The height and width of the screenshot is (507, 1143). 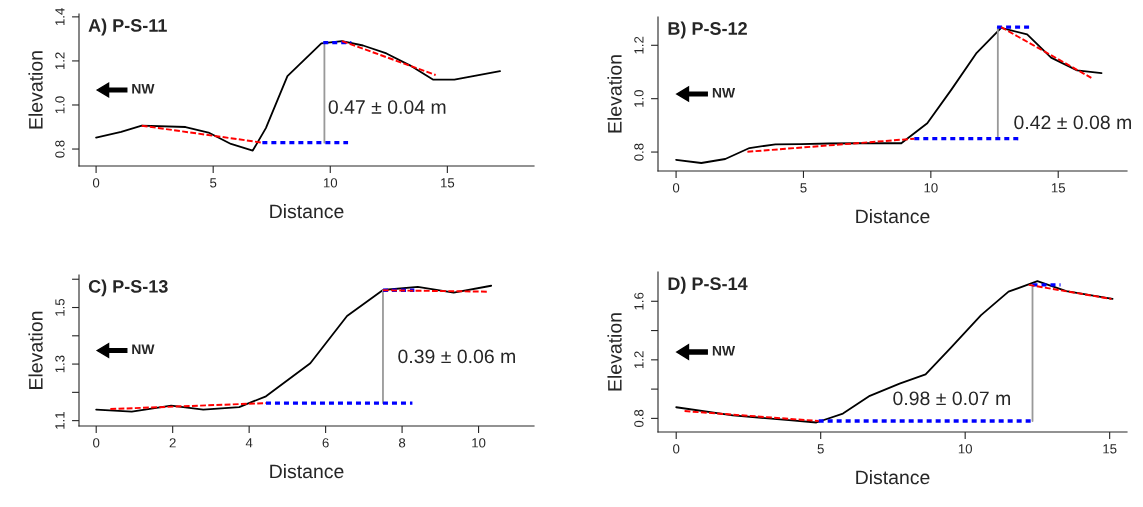 What do you see at coordinates (298, 96) in the screenshot?
I see `line-series` at bounding box center [298, 96].